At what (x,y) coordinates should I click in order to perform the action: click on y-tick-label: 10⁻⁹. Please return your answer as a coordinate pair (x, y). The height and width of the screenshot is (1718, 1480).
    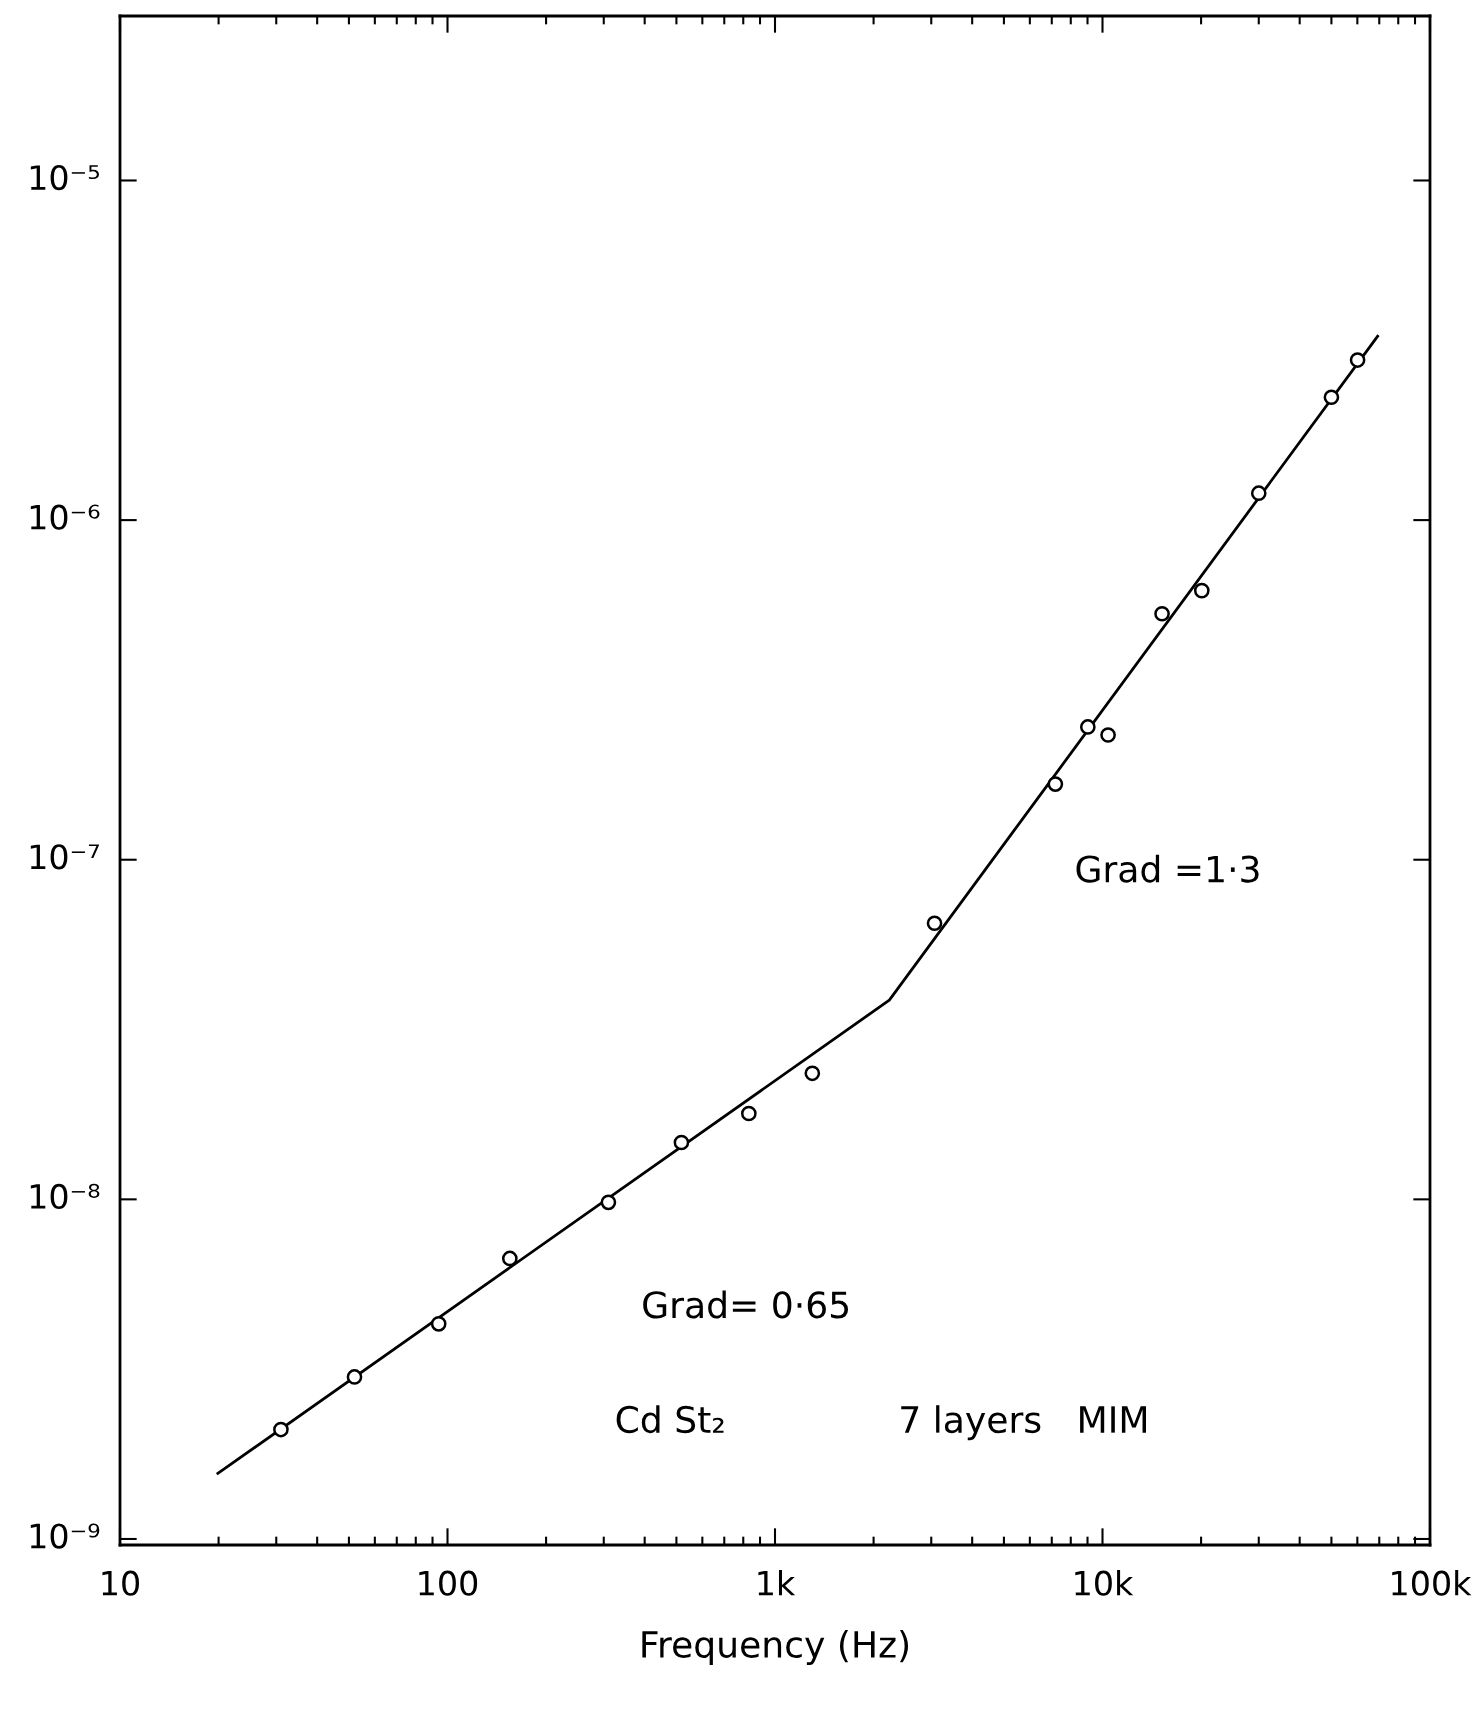
    Looking at the image, I should click on (65, 1536).